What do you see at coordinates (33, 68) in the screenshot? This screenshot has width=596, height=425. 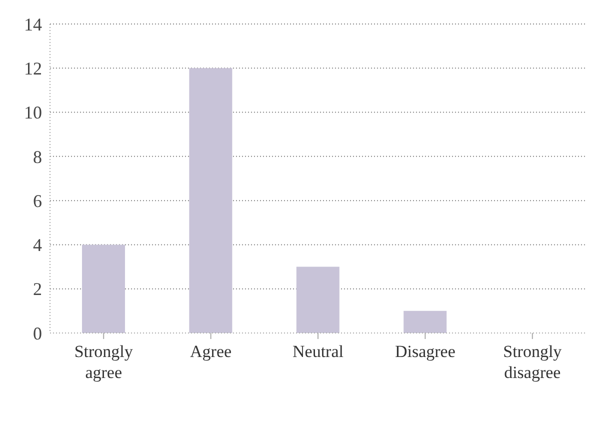 I see `y-tick-label: 12` at bounding box center [33, 68].